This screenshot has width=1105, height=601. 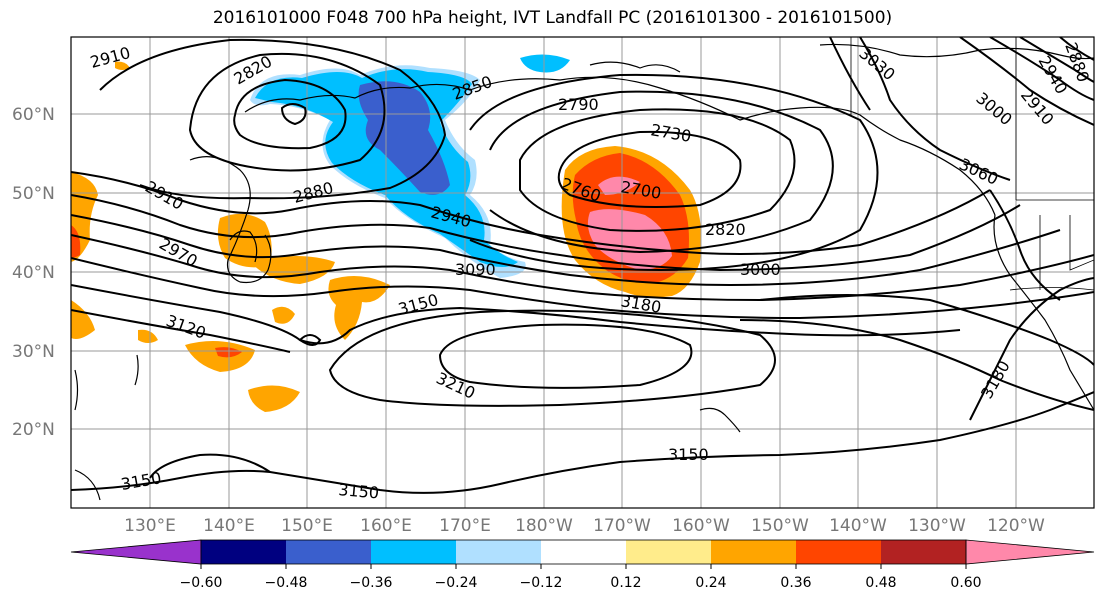 What do you see at coordinates (456, 583) in the screenshot?
I see `colorbar-tick-label: −0.24` at bounding box center [456, 583].